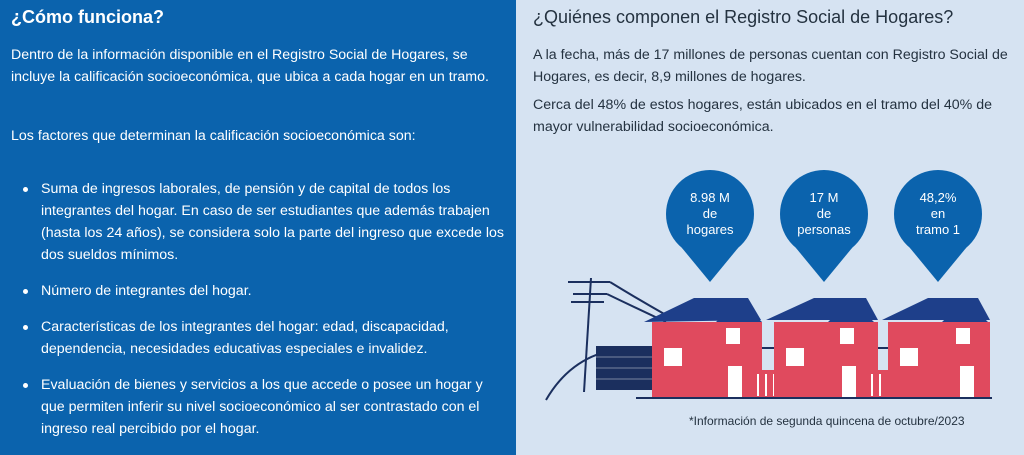 The image size is (1024, 455). Describe the element at coordinates (824, 213) in the screenshot. I see `pin-personas-label: 17 M de personas` at that location.